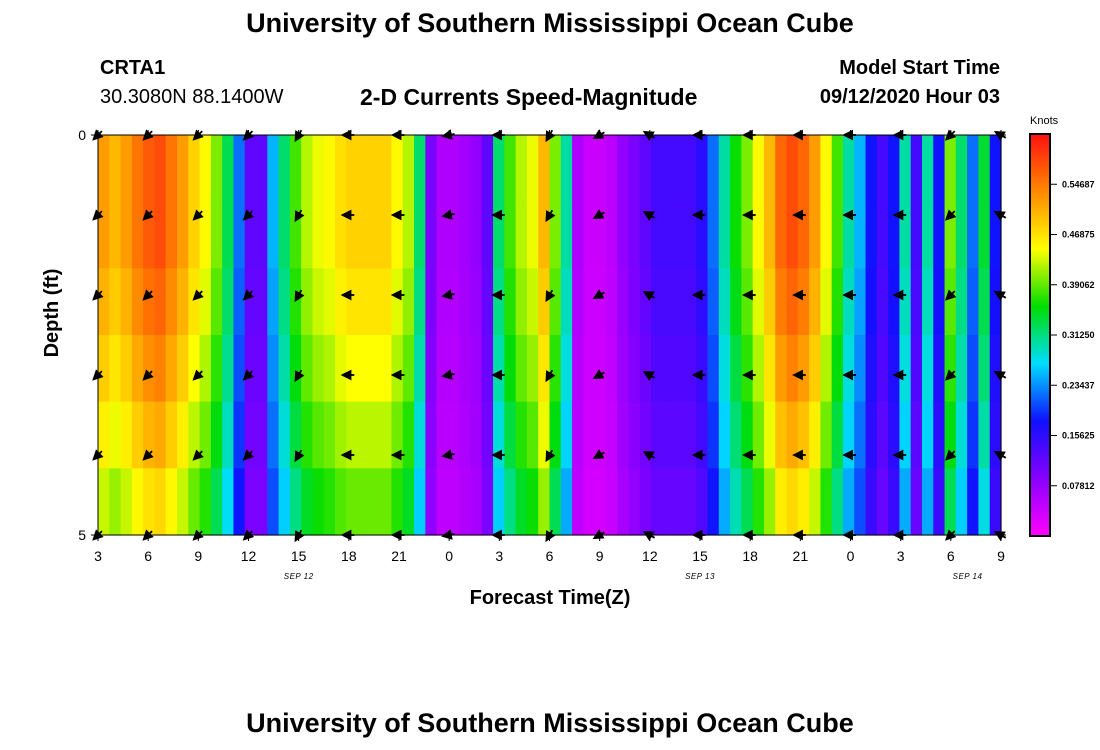 This screenshot has width=1100, height=750. What do you see at coordinates (550, 556) in the screenshot?
I see `x-tick-label: 6` at bounding box center [550, 556].